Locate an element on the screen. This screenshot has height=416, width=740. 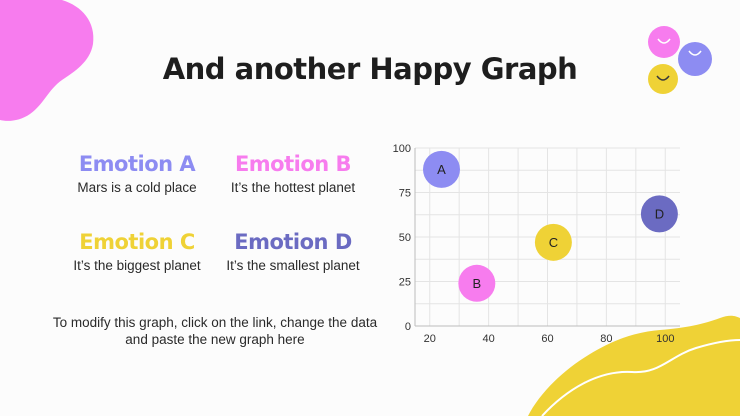
data-point-c is located at coordinates (553, 242).